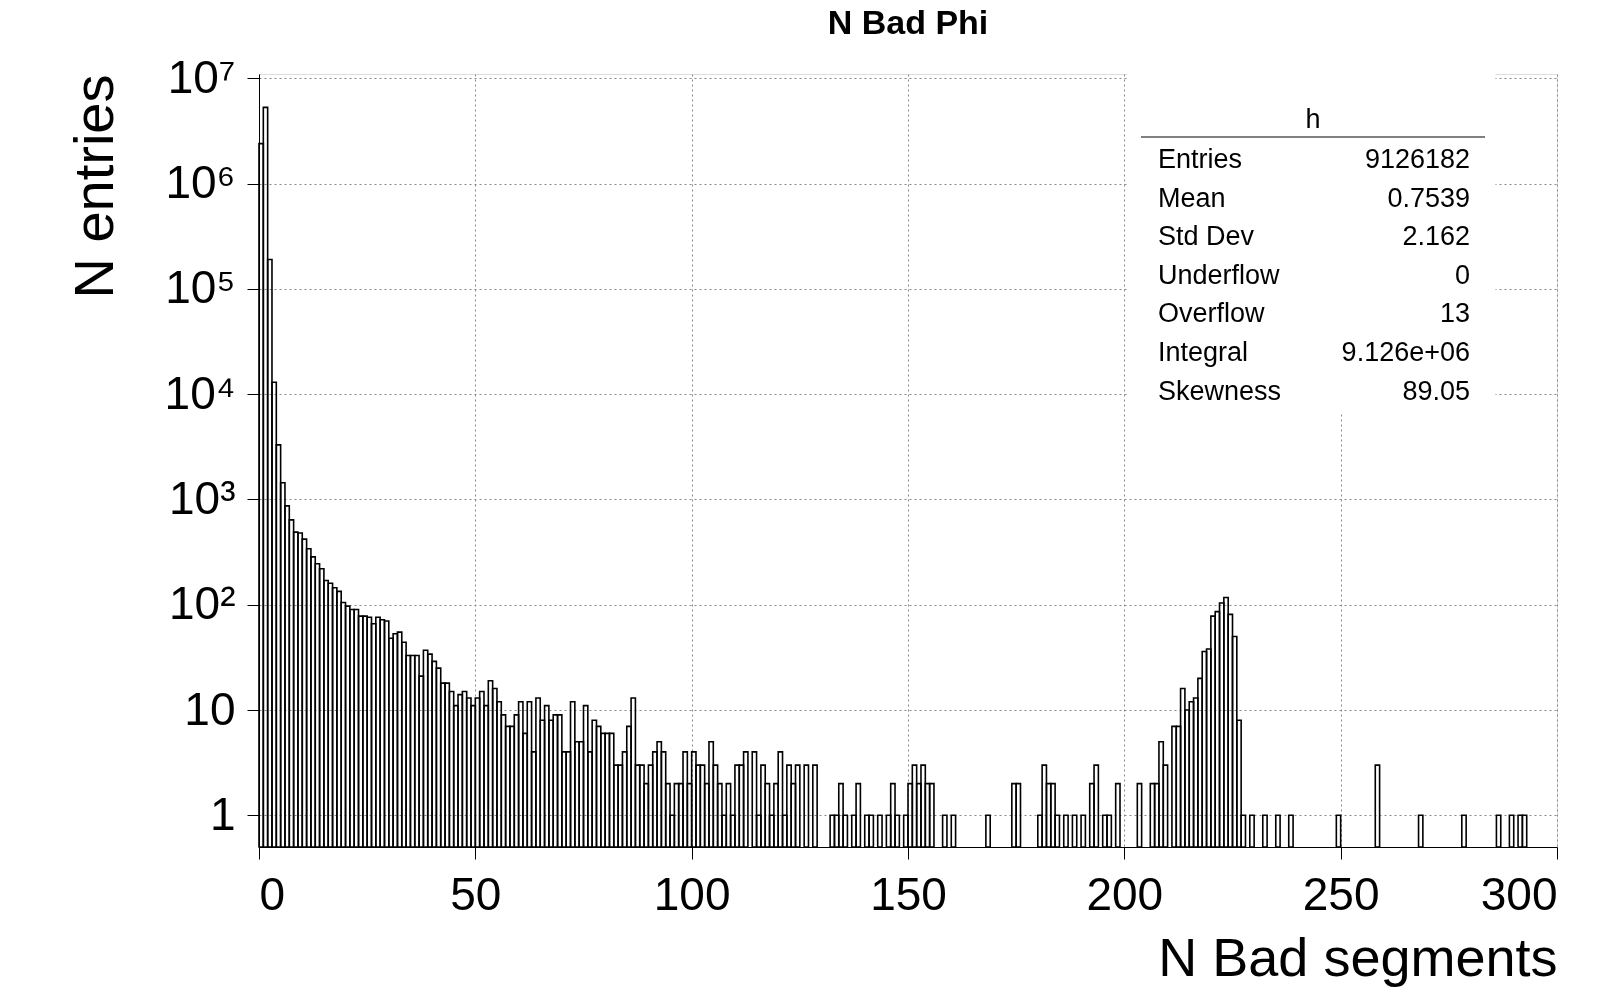 This screenshot has height=997, width=1615. Describe the element at coordinates (222, 813) in the screenshot. I see `y-tick-label: 1` at that location.